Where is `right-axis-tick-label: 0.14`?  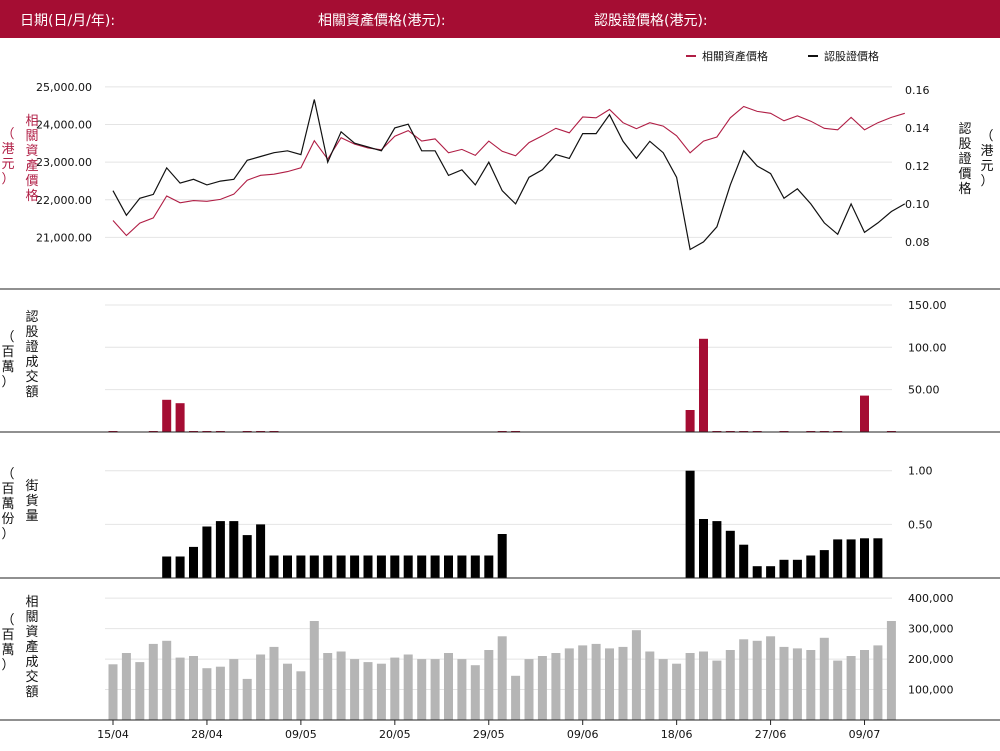
right-axis-tick-label: 0.14 is located at coordinates (917, 128).